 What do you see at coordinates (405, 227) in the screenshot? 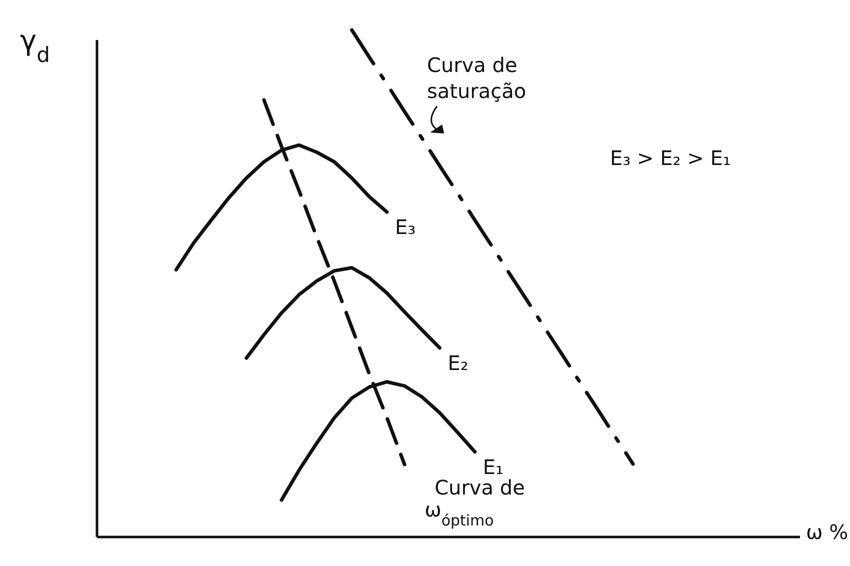
I see `series-label: E₃` at bounding box center [405, 227].